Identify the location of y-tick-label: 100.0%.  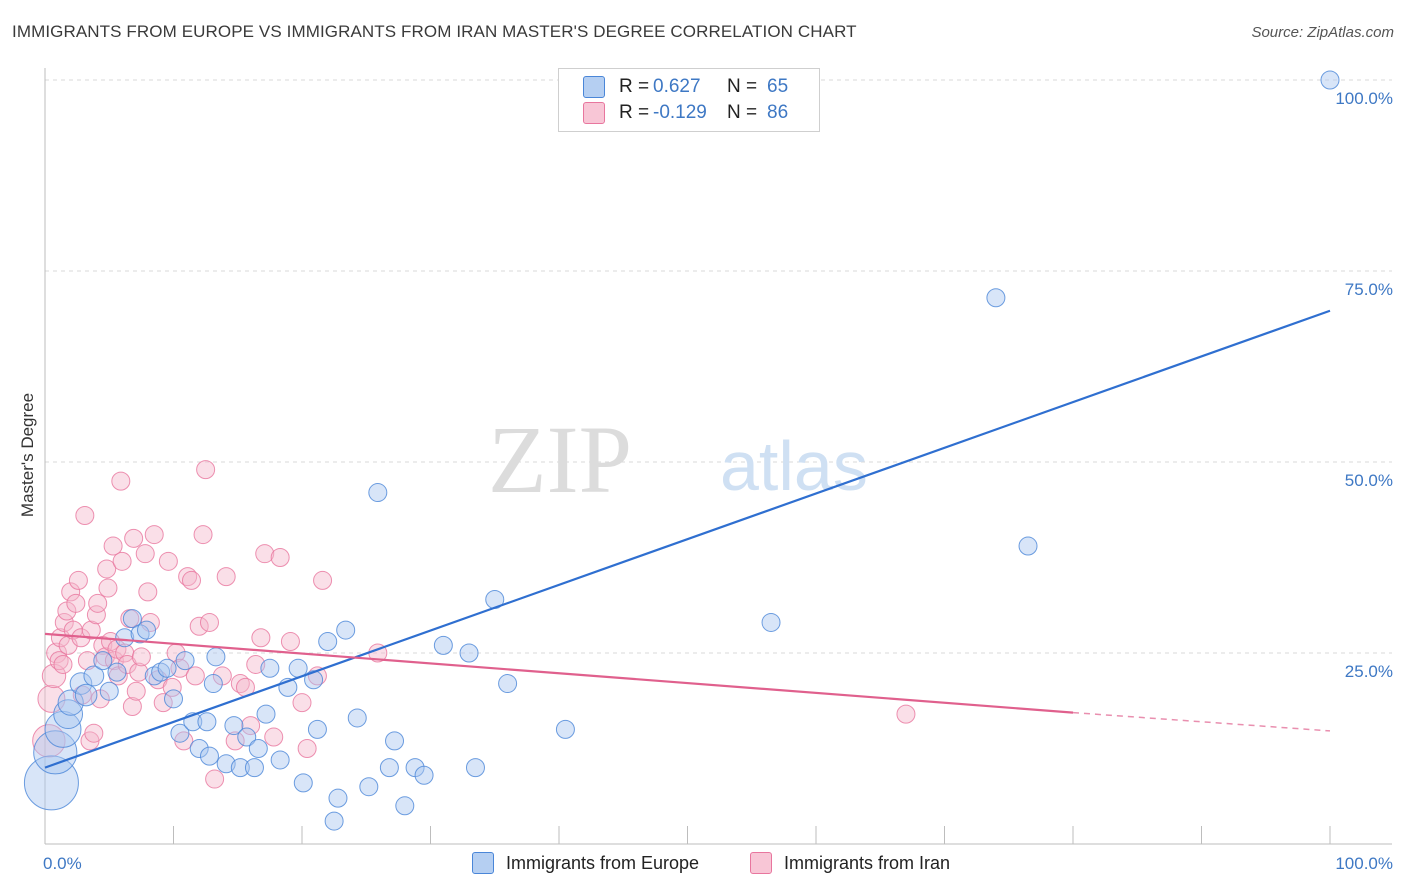
(1364, 98).